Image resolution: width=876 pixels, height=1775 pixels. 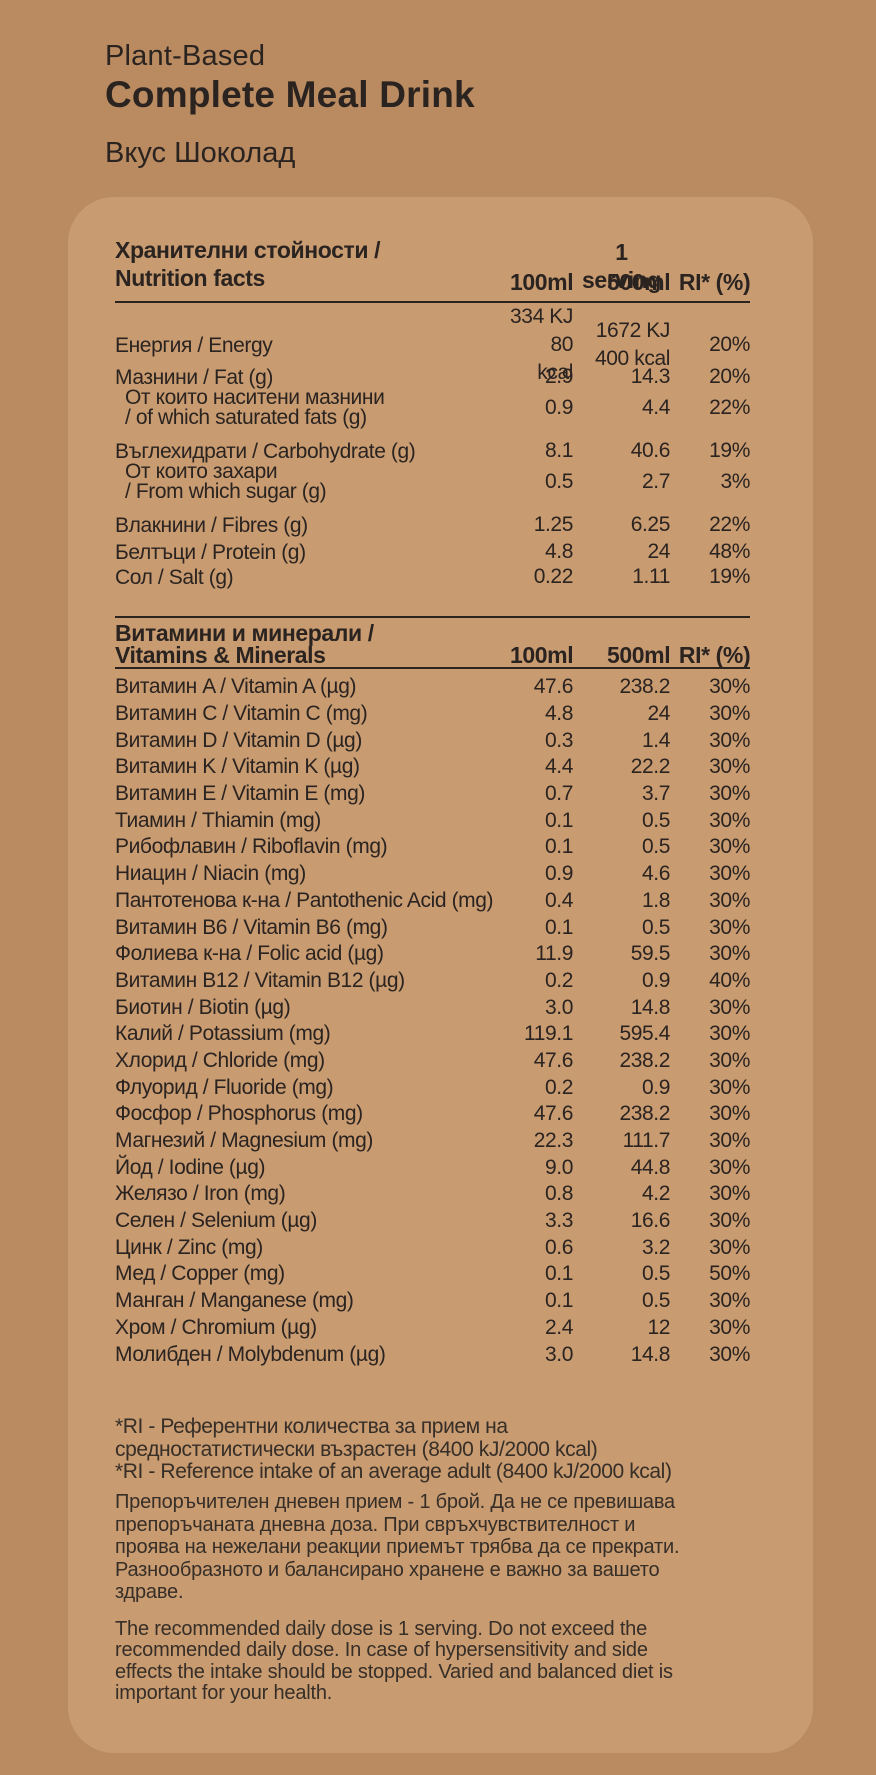 I want to click on row-value: 595.4, so click(x=644, y=1034).